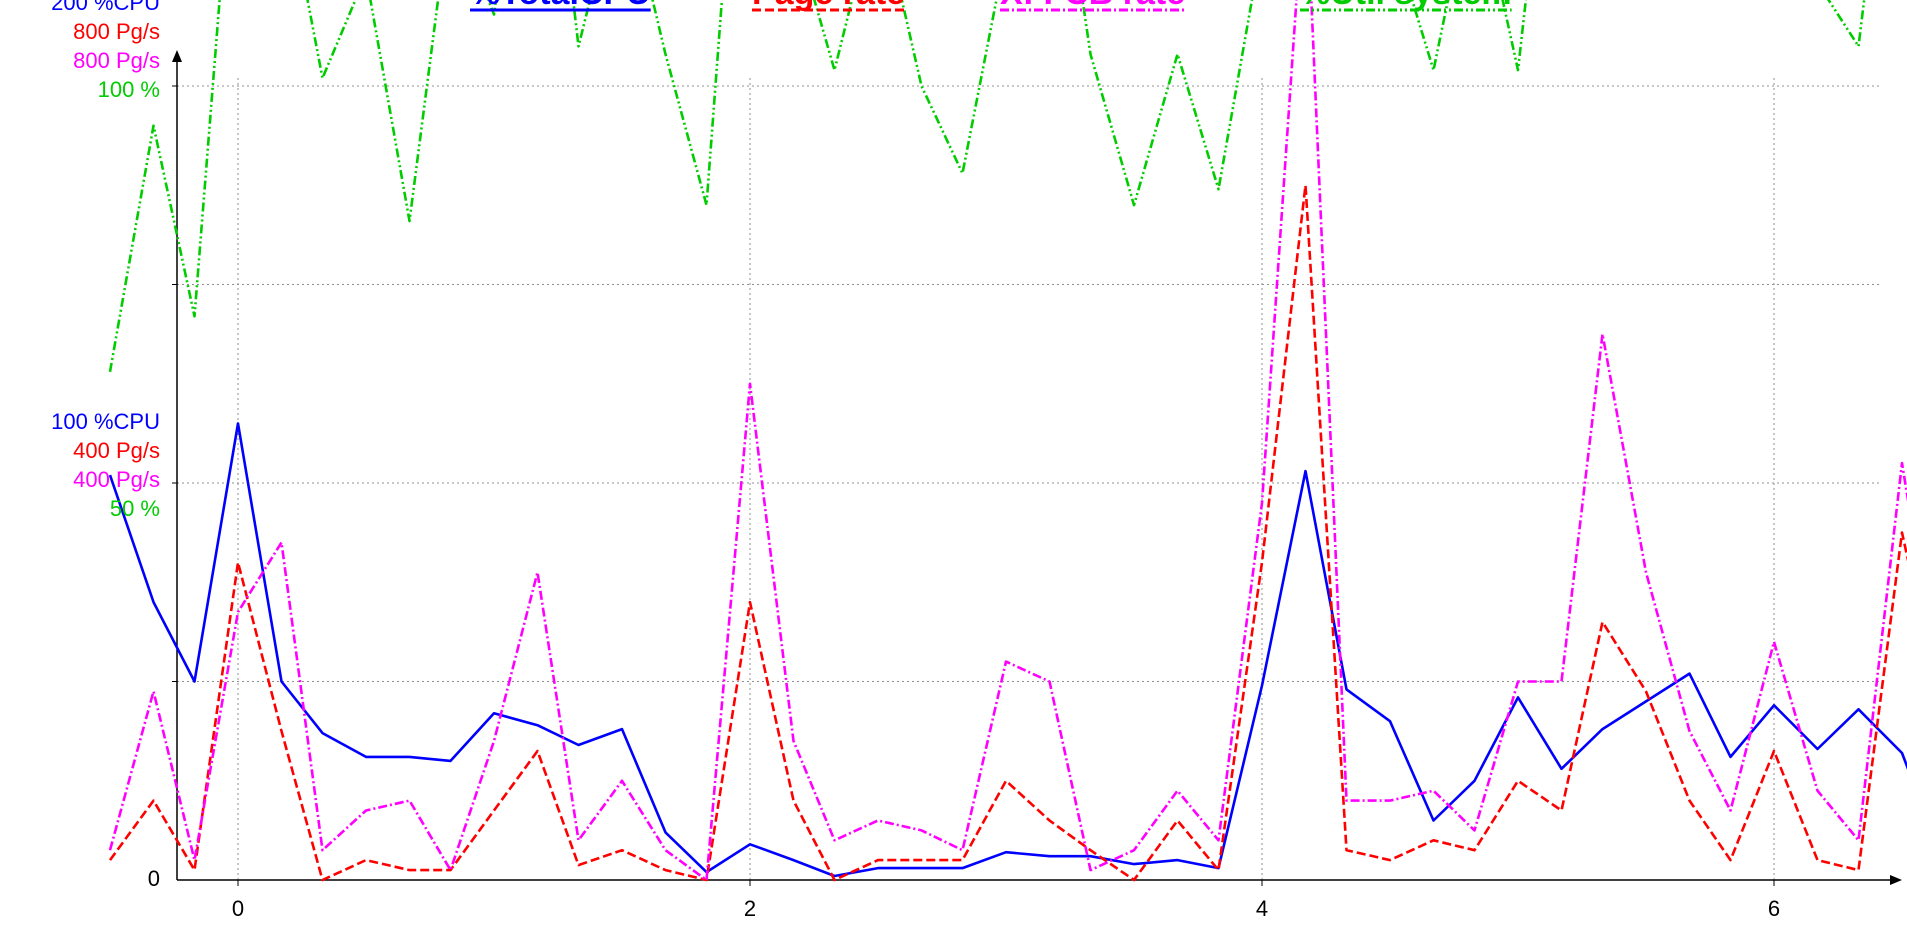 Image resolution: width=1907 pixels, height=944 pixels. Describe the element at coordinates (1774, 908) in the screenshot. I see `x-tick-label: 6` at that location.